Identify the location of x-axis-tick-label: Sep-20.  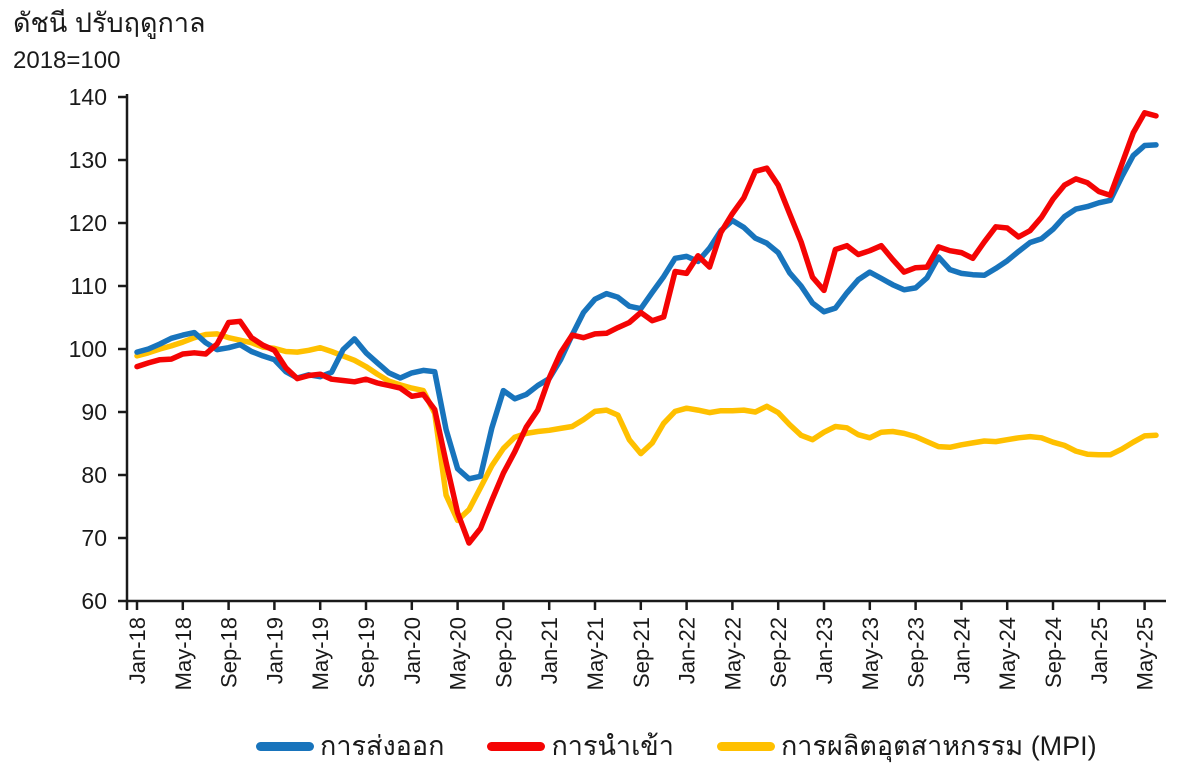
(503, 652).